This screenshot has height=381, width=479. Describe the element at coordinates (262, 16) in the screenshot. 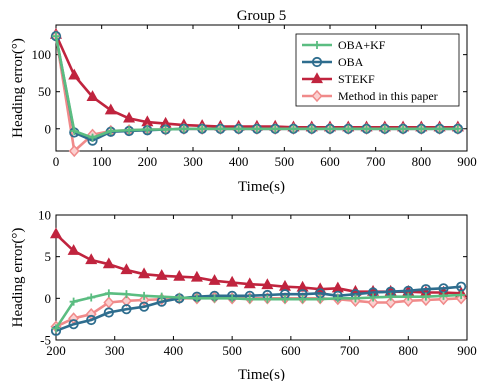

I see `chart-title: Group 5` at that location.